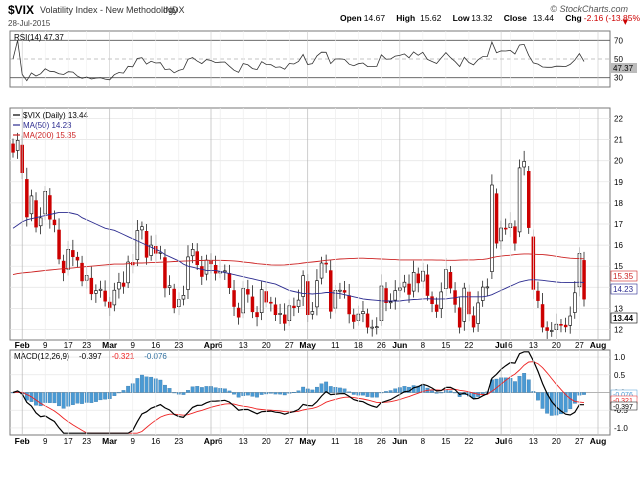 The image size is (640, 477). Describe the element at coordinates (68, 441) in the screenshot. I see `x-tick-label: 17` at that location.